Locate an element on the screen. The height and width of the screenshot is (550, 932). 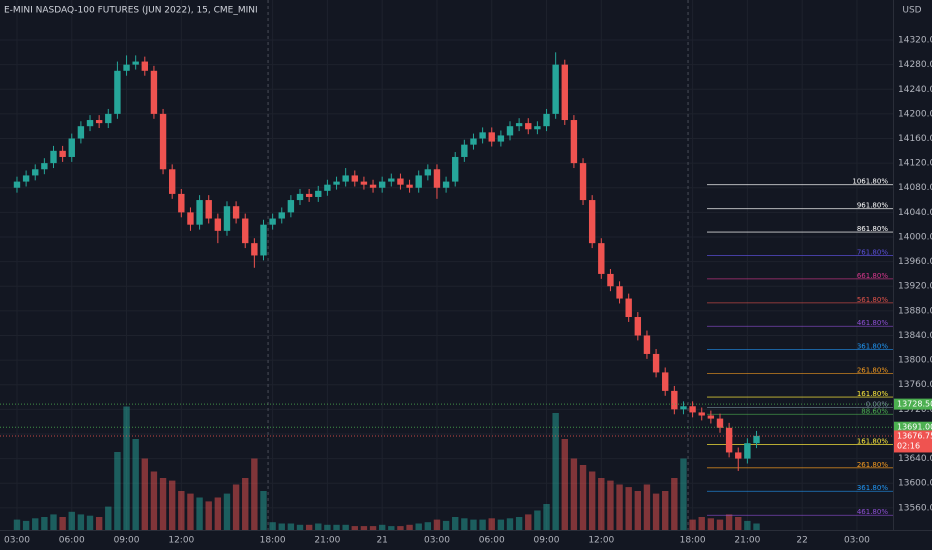
fib-label: 161.80% is located at coordinates (872, 441).